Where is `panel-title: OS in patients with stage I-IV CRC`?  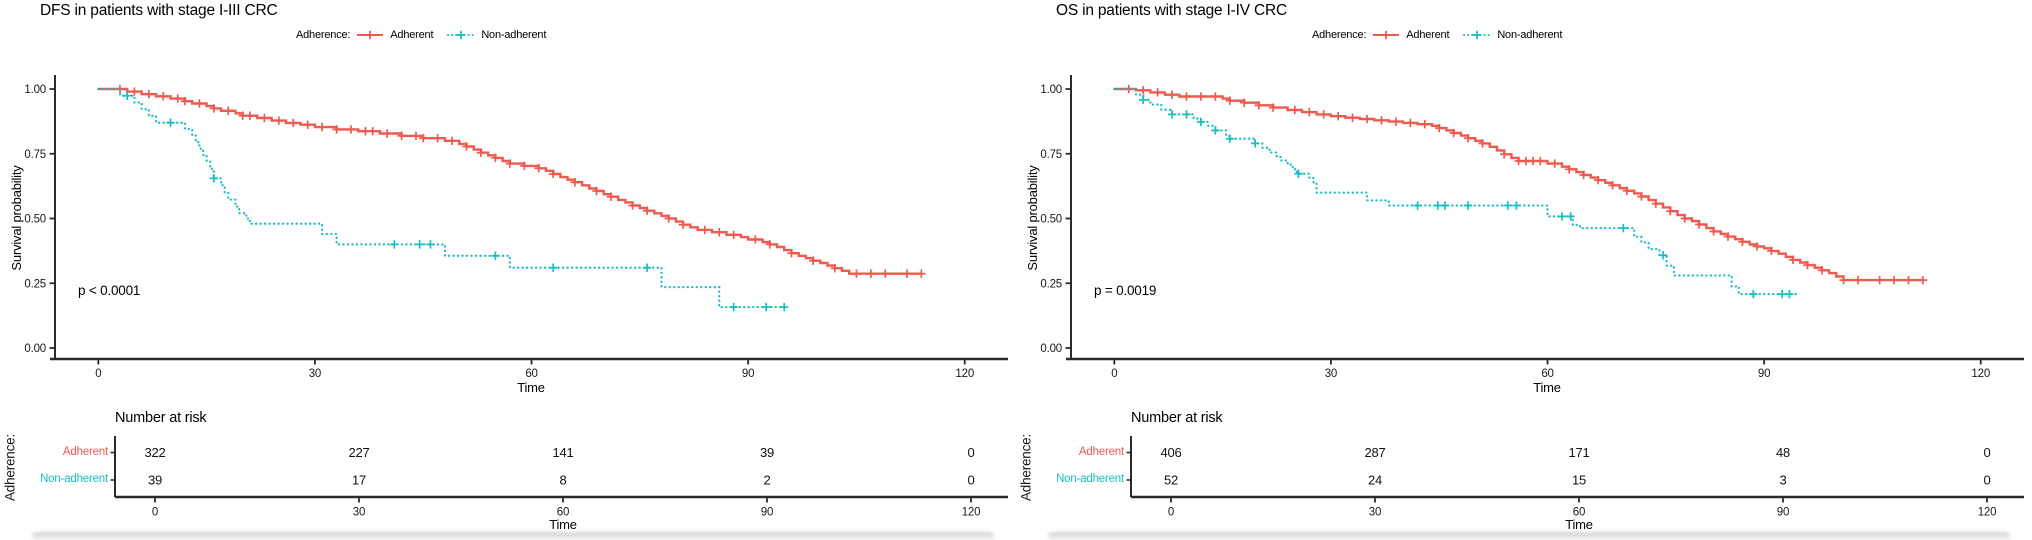 panel-title: OS in patients with stage I-IV CRC is located at coordinates (1171, 10).